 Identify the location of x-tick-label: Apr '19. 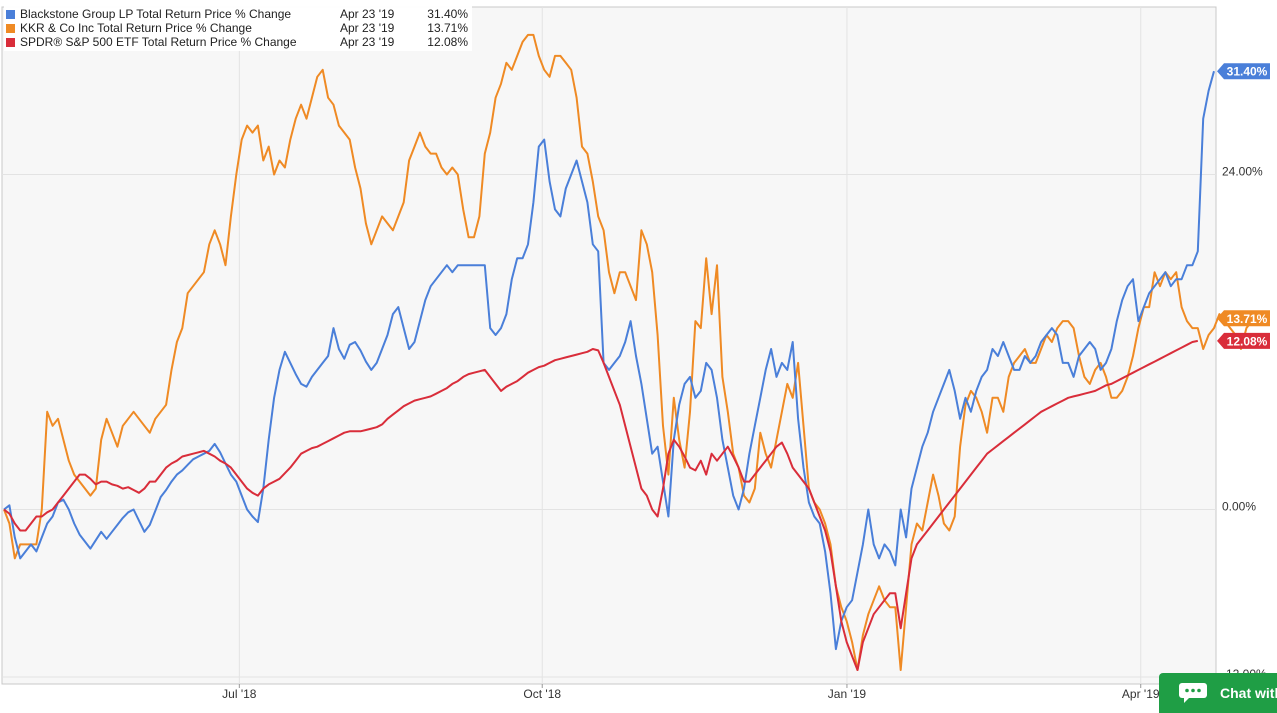
(1141, 694).